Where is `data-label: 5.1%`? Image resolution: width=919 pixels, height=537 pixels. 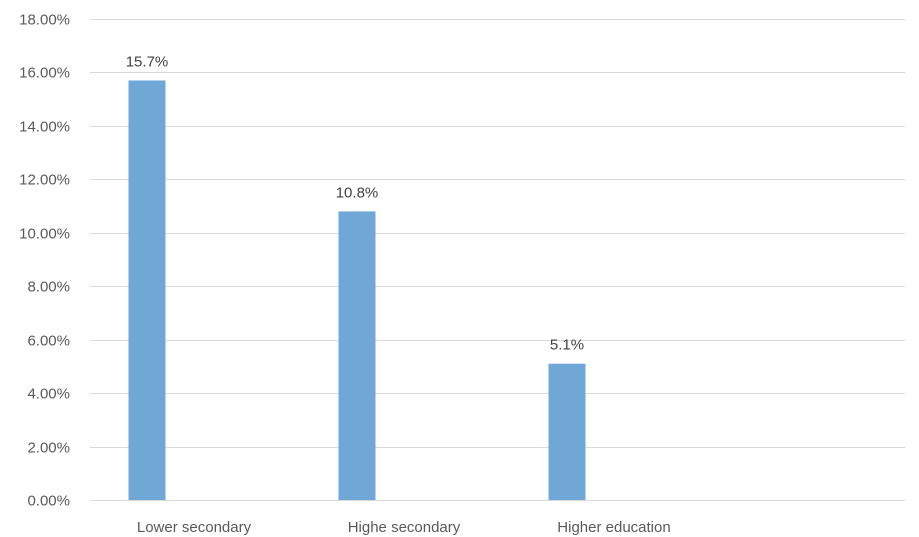
data-label: 5.1% is located at coordinates (567, 345).